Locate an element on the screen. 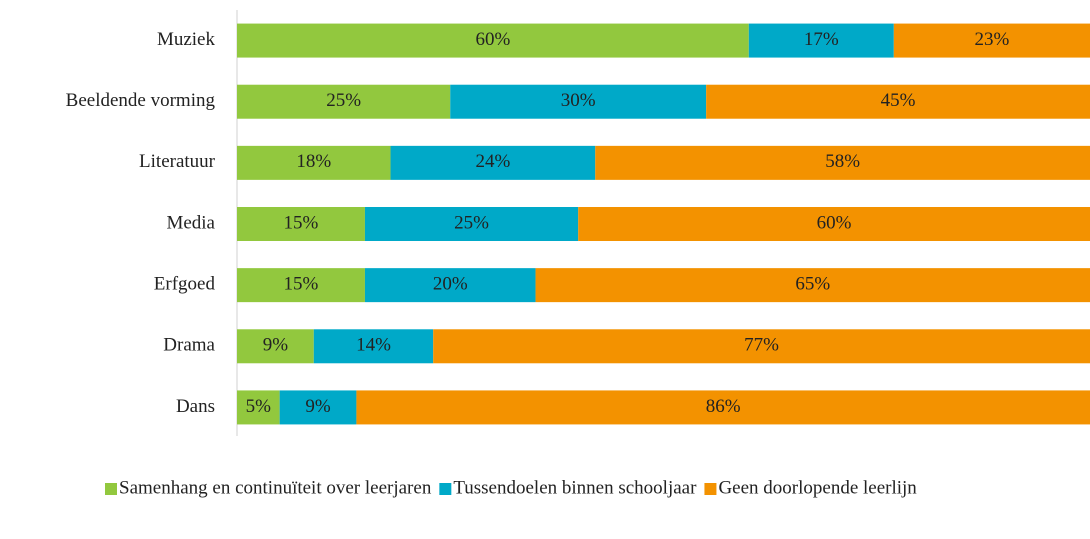 This screenshot has width=1090, height=539. data-label: 5% is located at coordinates (259, 406).